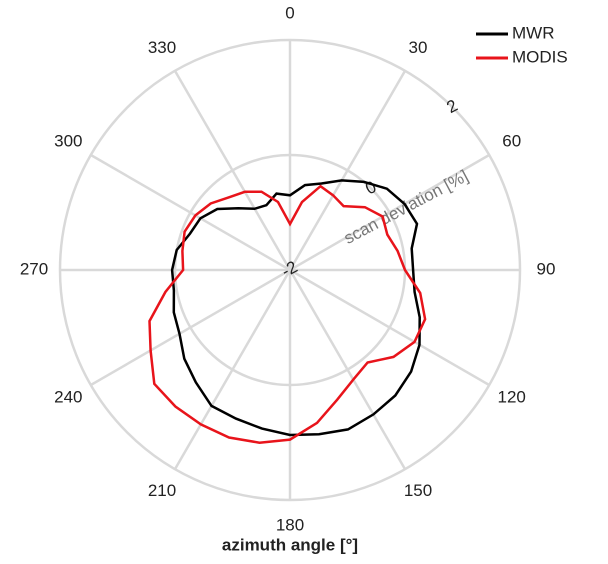 The image size is (608, 564). I want to click on r-tick-label: 2, so click(452, 106).